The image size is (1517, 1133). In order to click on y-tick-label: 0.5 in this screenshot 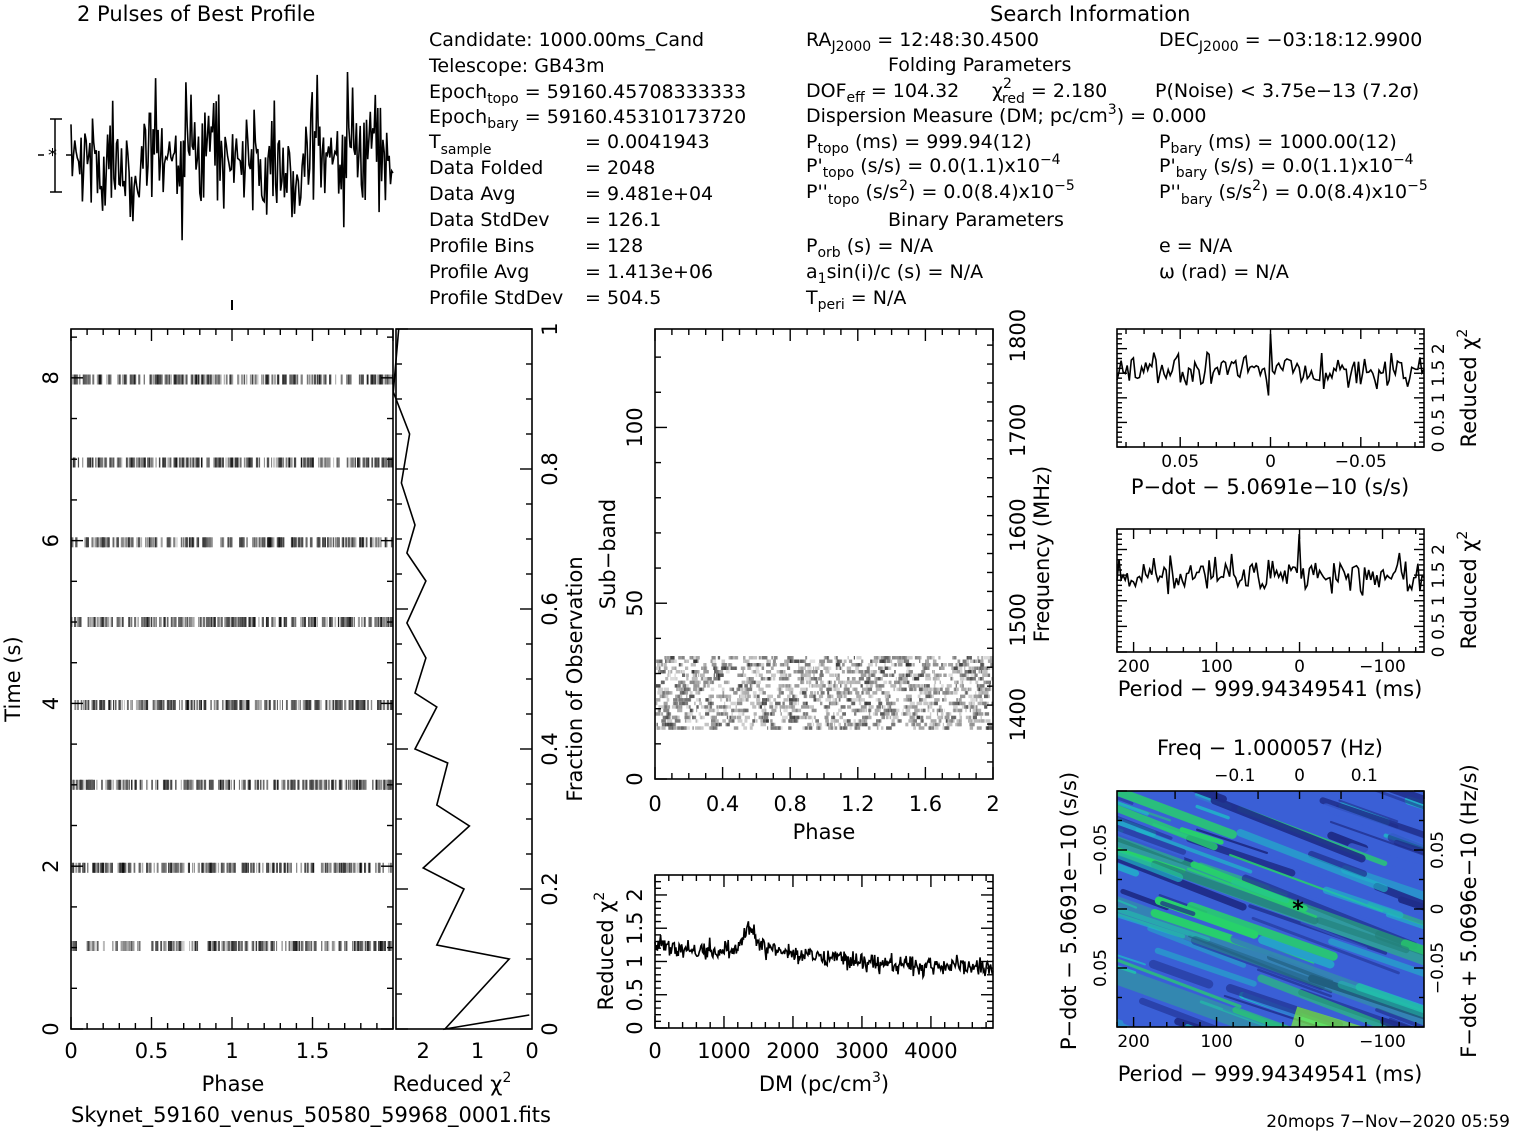, I will do `click(1439, 626)`.